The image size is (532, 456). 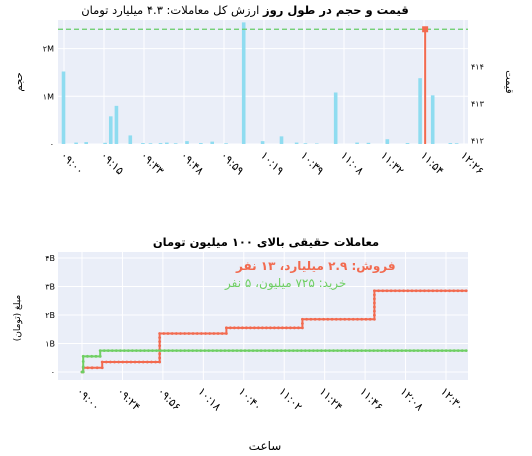 I want to click on legend-sell: فروش: ۲.۹ میلیارد، ۱۳ نفر, so click(x=315, y=266).